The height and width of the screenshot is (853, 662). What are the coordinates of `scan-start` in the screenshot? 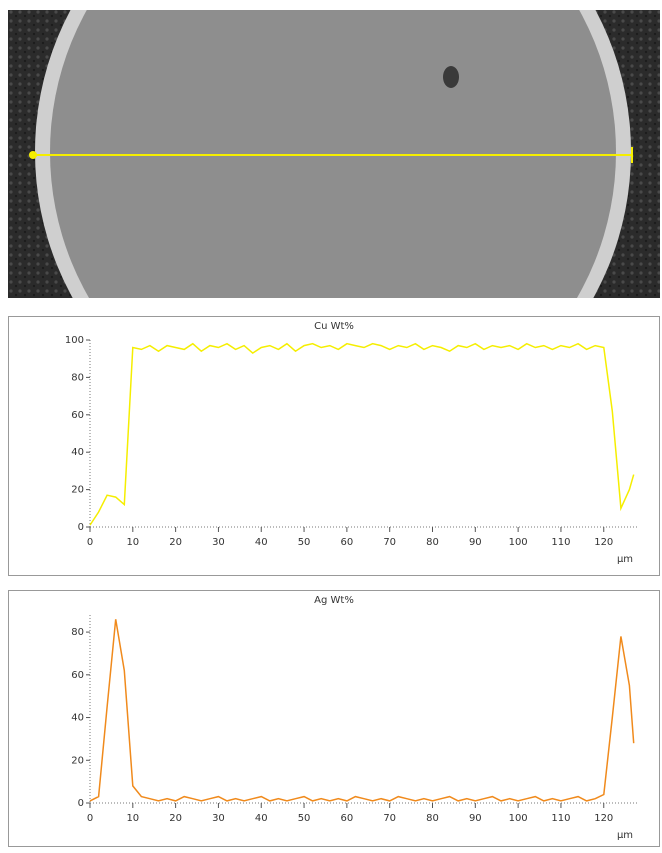 It's located at (33, 155).